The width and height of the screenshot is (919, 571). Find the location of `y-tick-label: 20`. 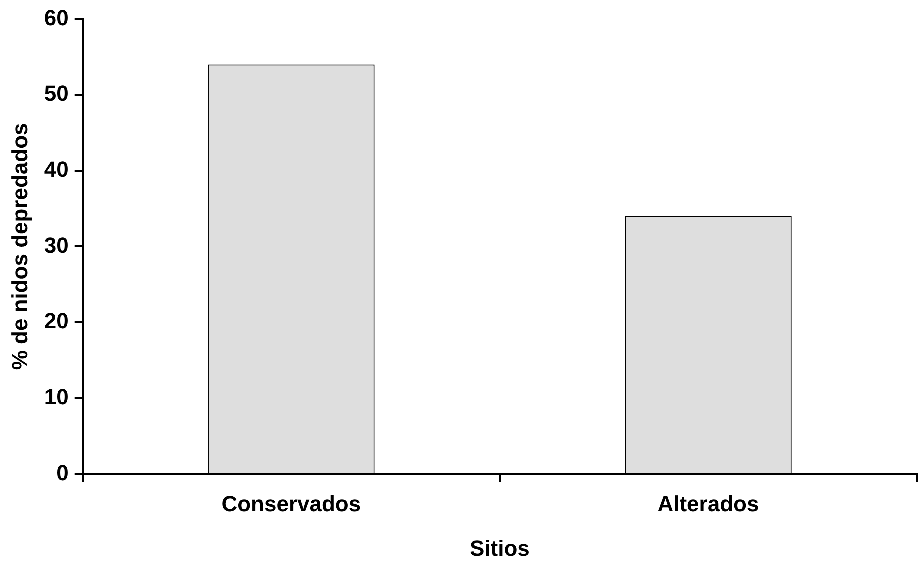

y-tick-label: 20 is located at coordinates (56, 321).